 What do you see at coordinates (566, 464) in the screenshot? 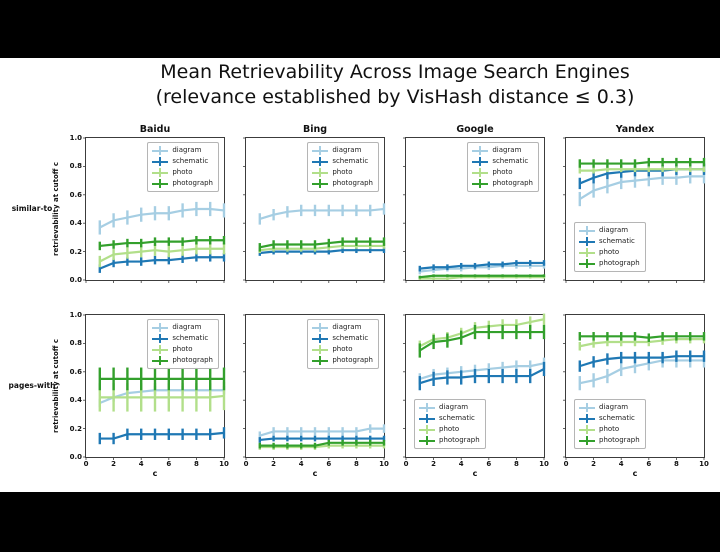
I see `x-tick-label: 0` at bounding box center [566, 464].